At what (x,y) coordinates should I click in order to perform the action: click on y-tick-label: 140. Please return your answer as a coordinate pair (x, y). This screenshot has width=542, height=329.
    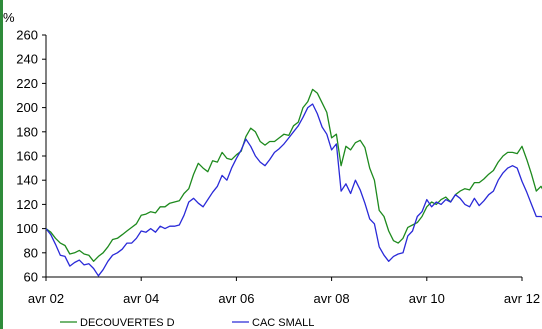
    Looking at the image, I should click on (27, 180).